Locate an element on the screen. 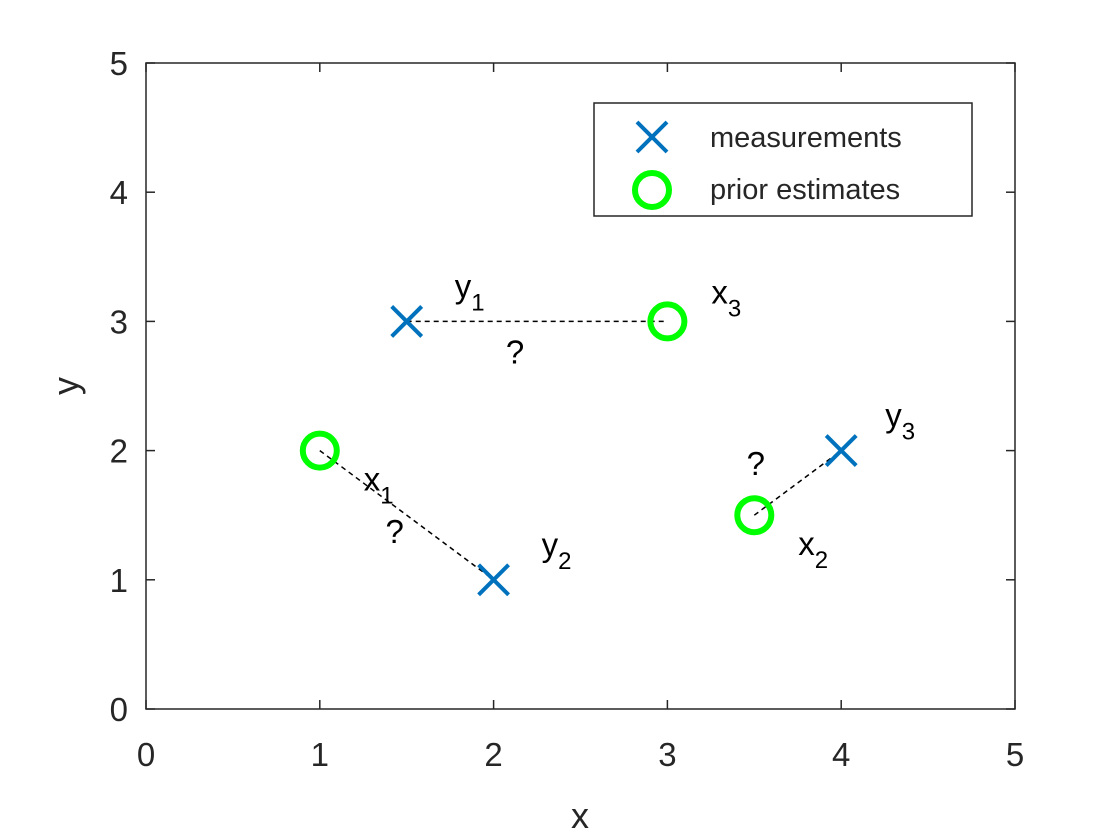 Image resolution: width=1120 pixels, height=840 pixels. y-tick-label: 3 is located at coordinates (119, 321).